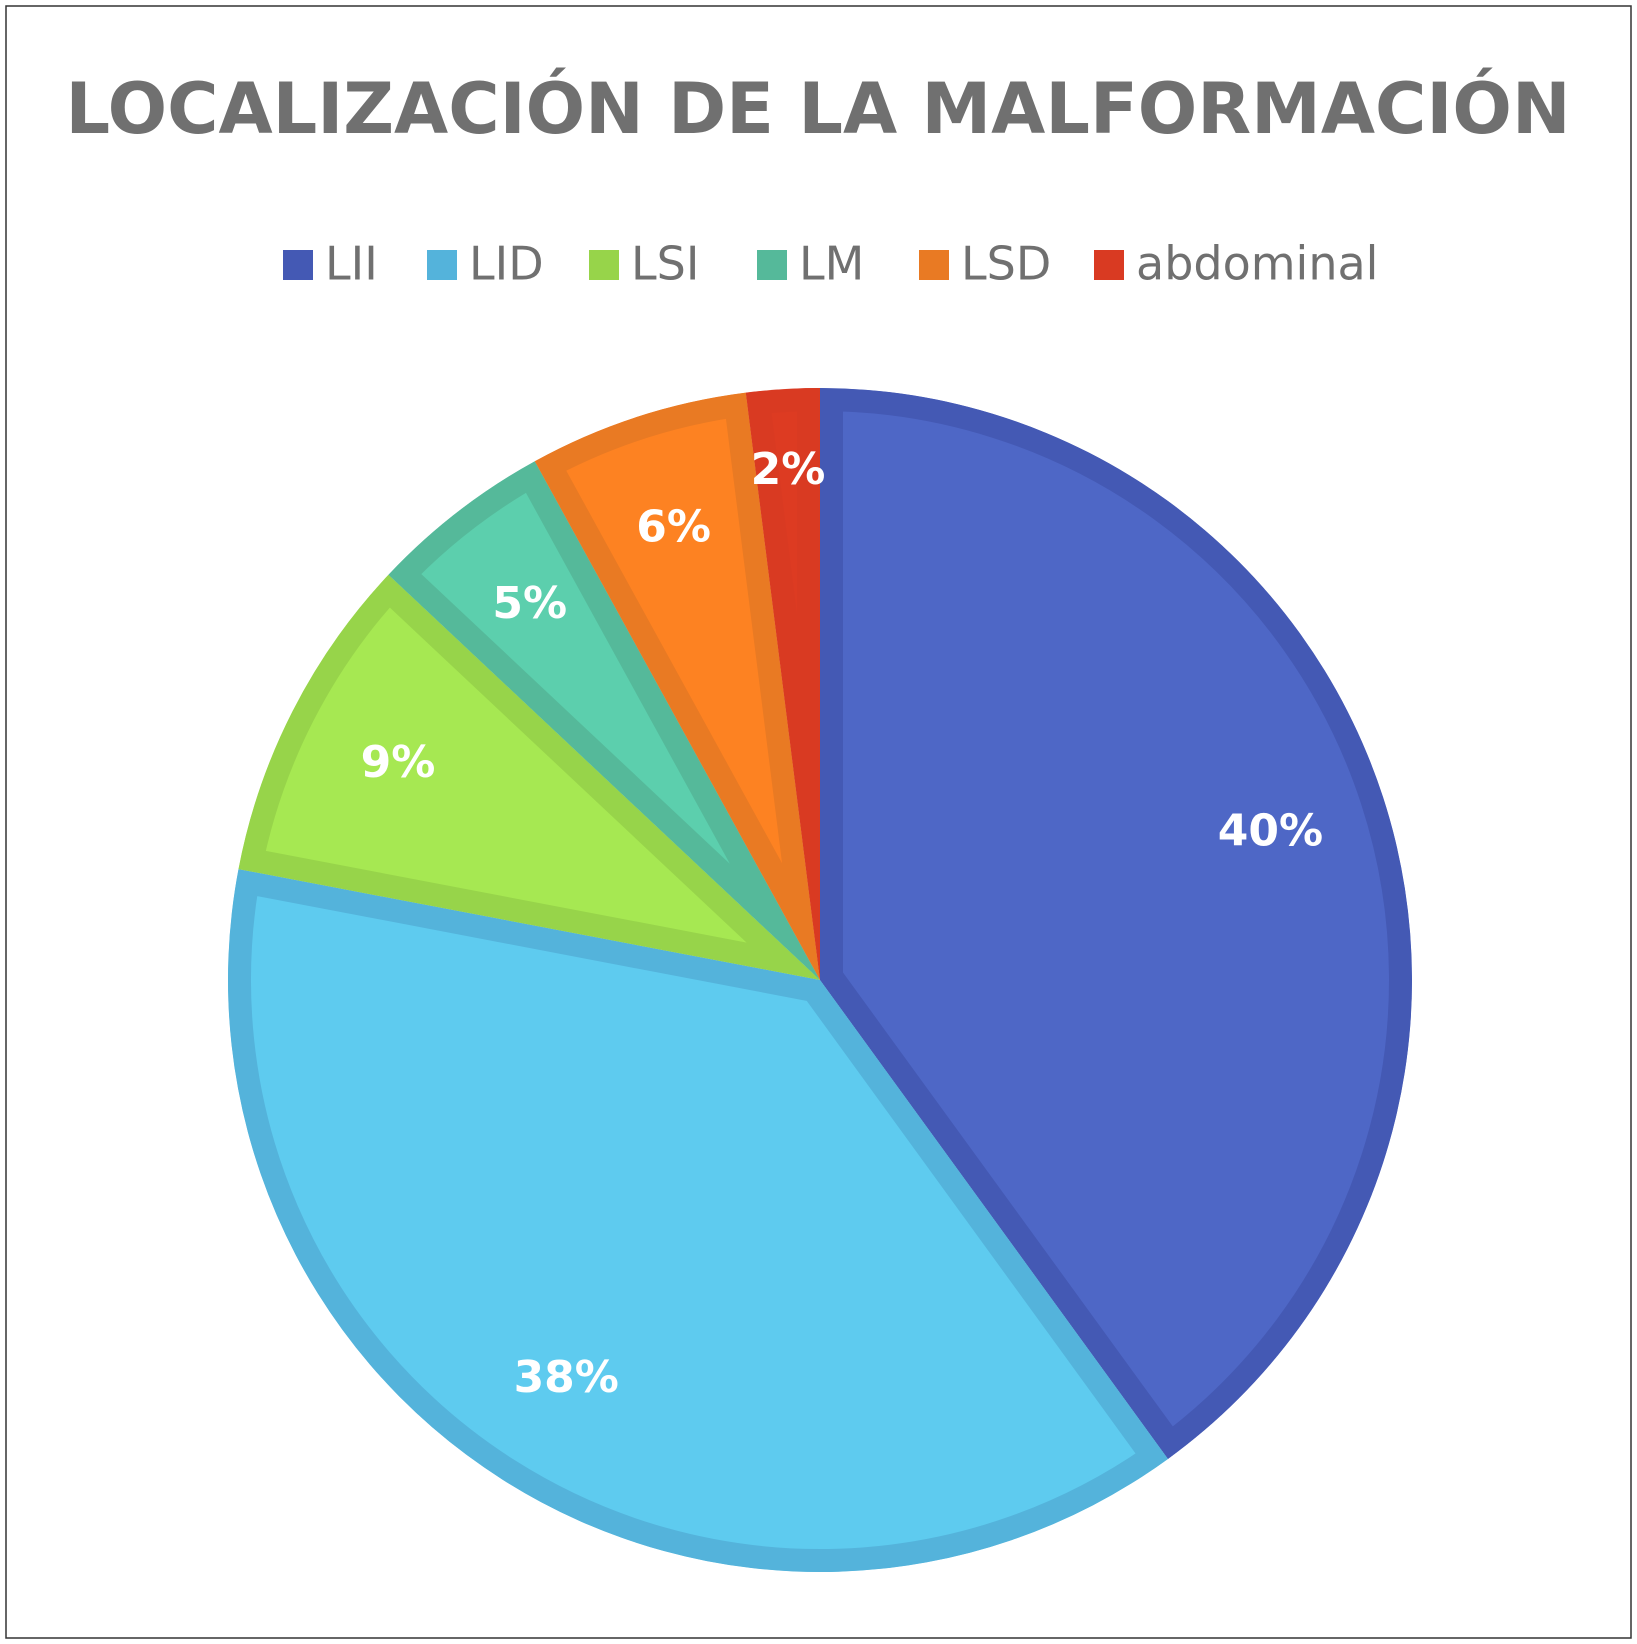 The width and height of the screenshot is (1637, 1644). I want to click on data-label: 5%, so click(529, 603).